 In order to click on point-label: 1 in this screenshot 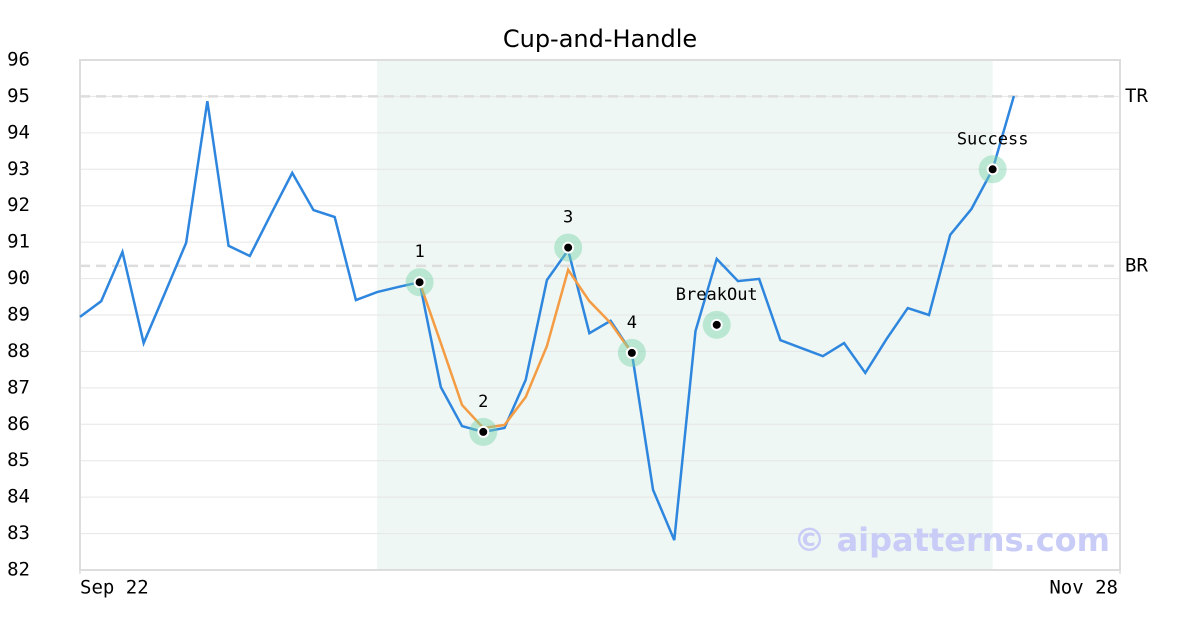, I will do `click(419, 252)`.